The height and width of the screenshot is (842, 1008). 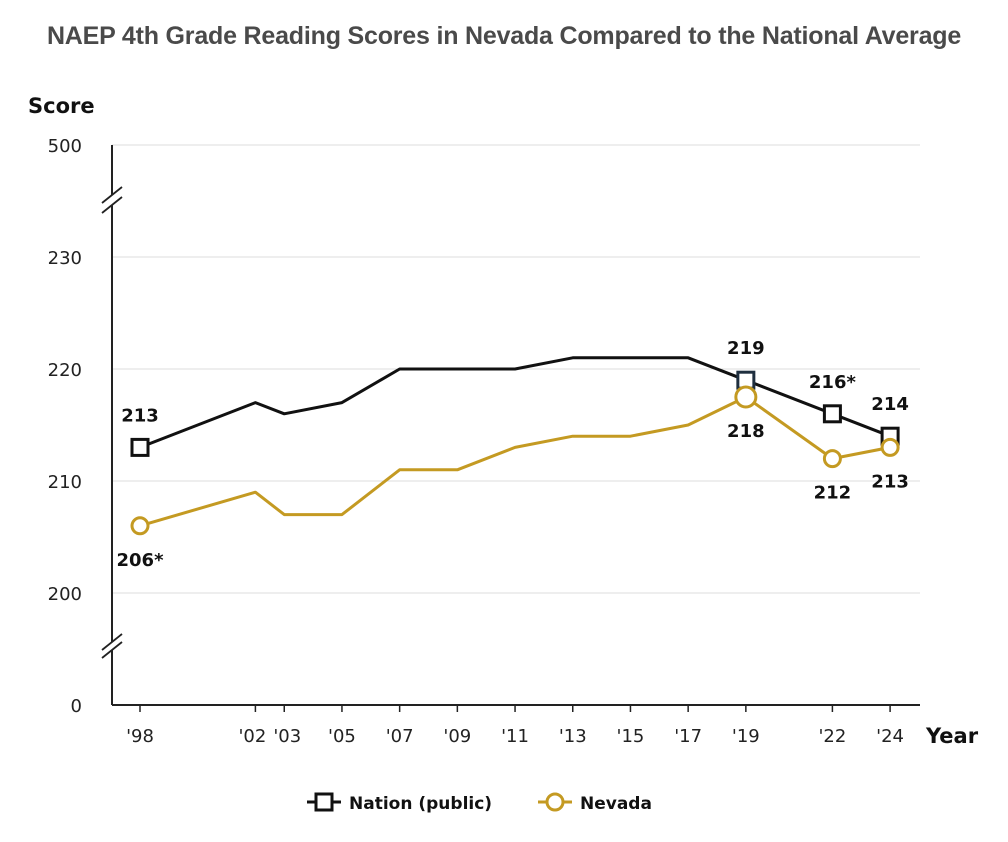 What do you see at coordinates (65, 258) in the screenshot?
I see `y-tick-label: 230` at bounding box center [65, 258].